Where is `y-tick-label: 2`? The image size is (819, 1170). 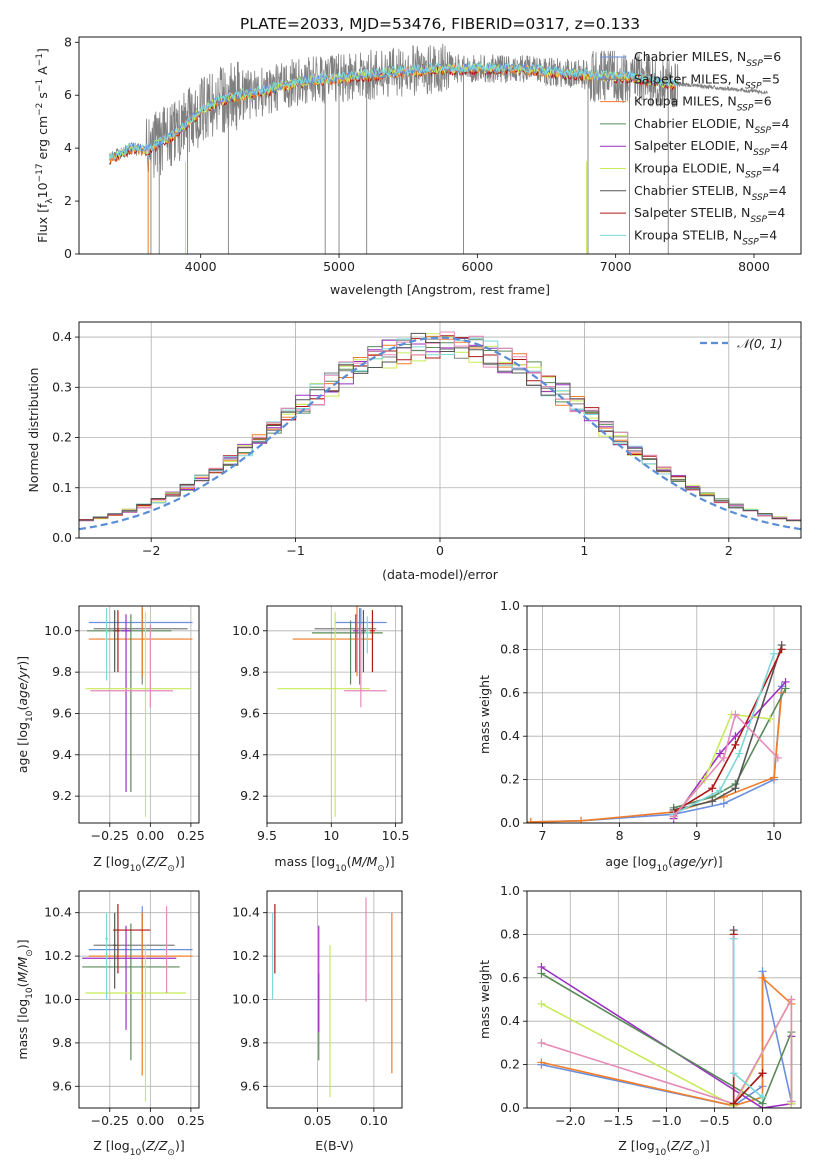 y-tick-label: 2 is located at coordinates (68, 200).